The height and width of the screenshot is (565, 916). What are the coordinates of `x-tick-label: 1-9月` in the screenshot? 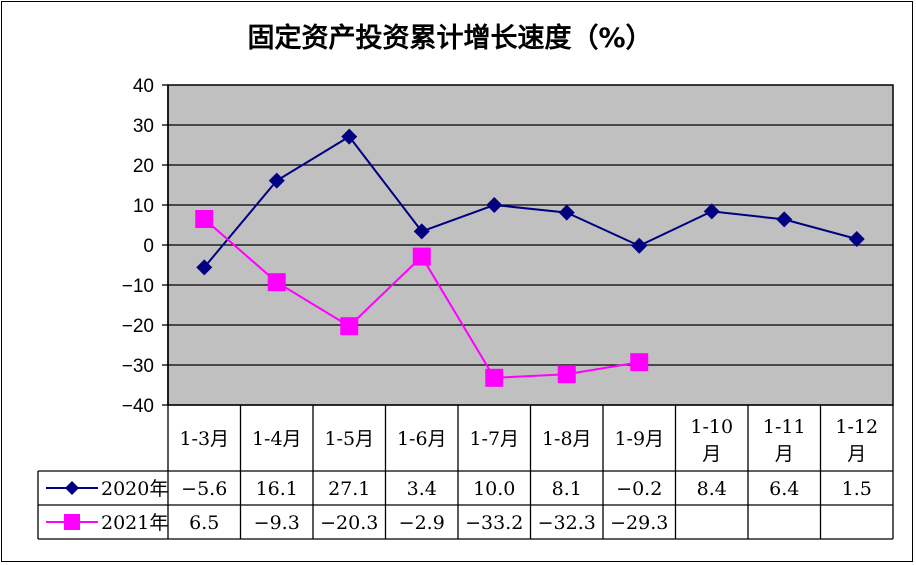 It's located at (639, 439).